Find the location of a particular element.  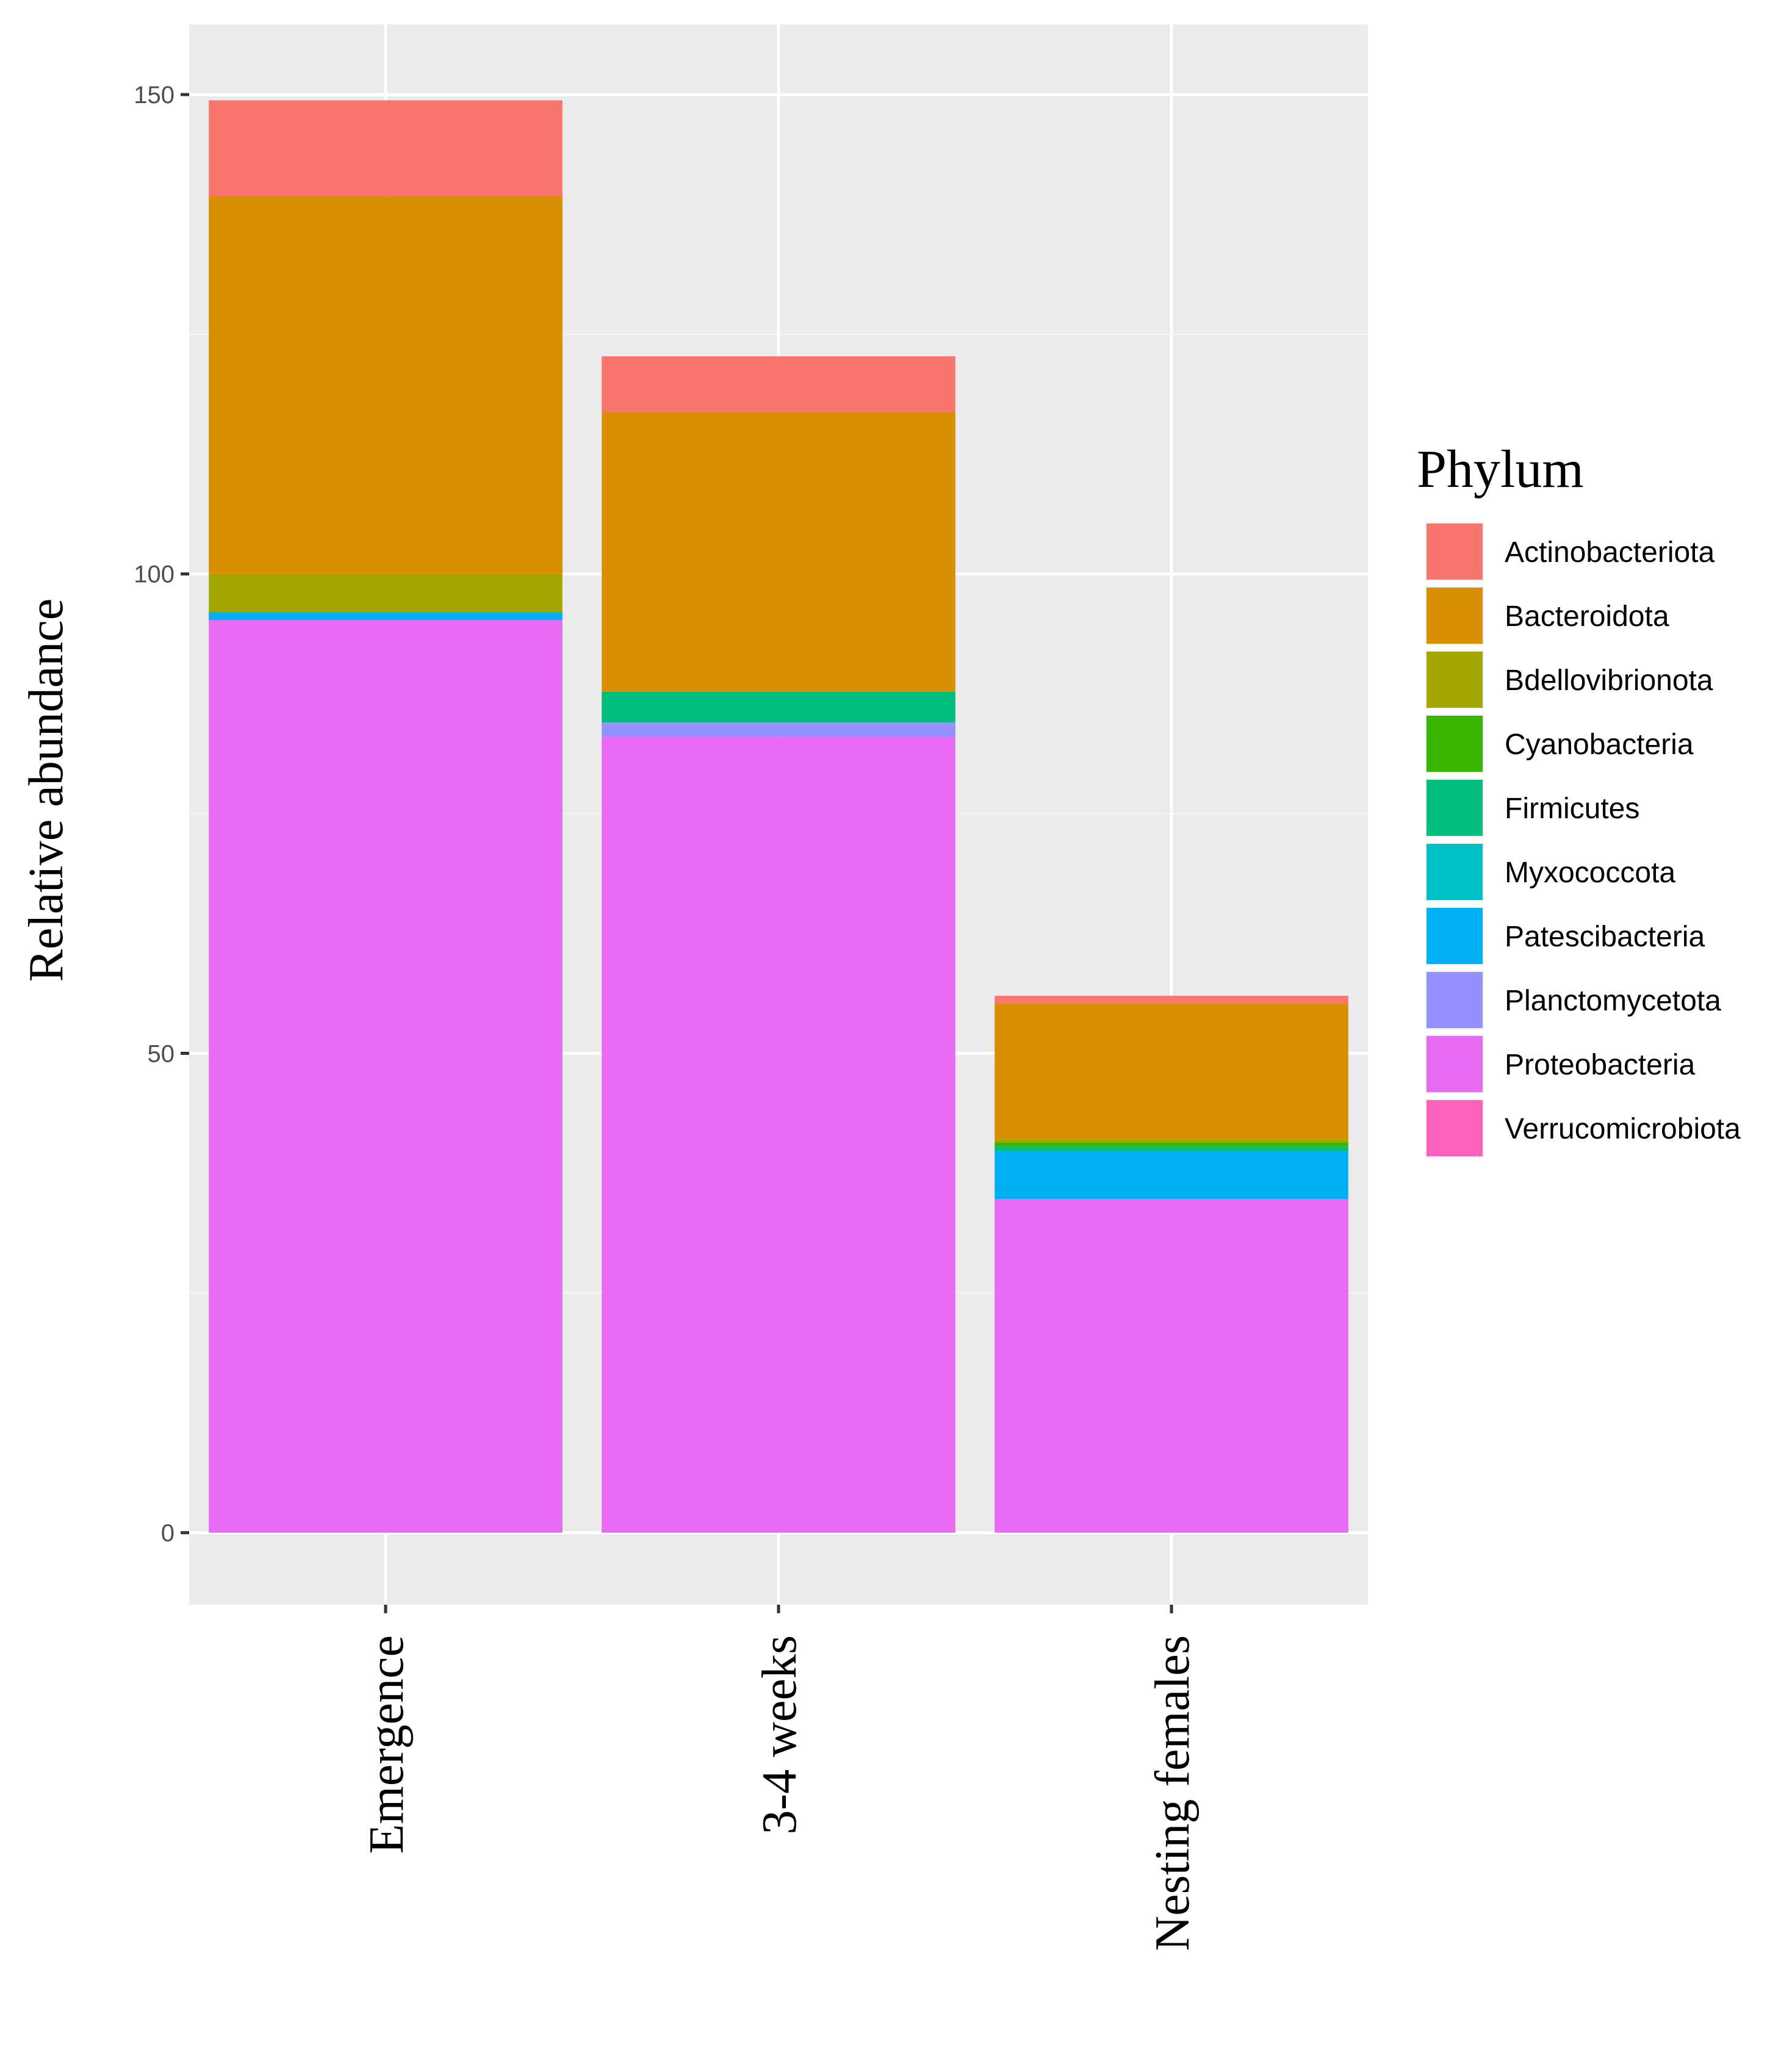

y-tick-label: 0 is located at coordinates (168, 1533).